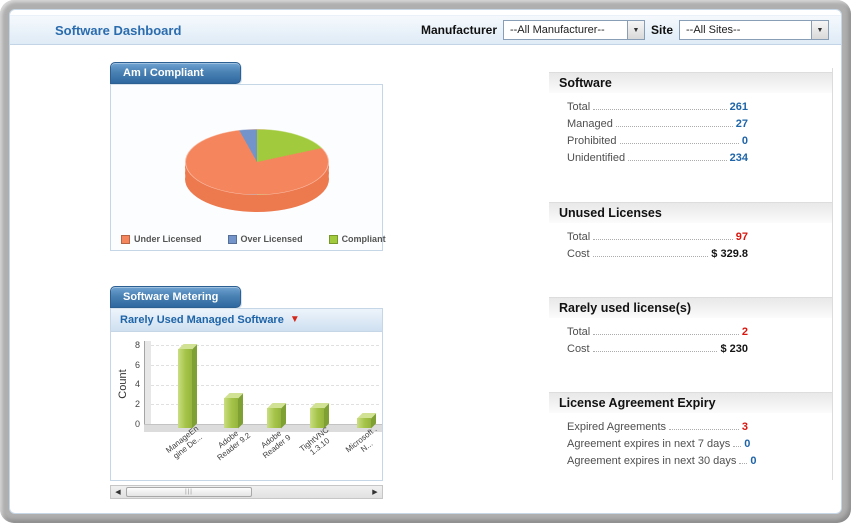  I want to click on legend-swatch-under-licensed, so click(125, 239).